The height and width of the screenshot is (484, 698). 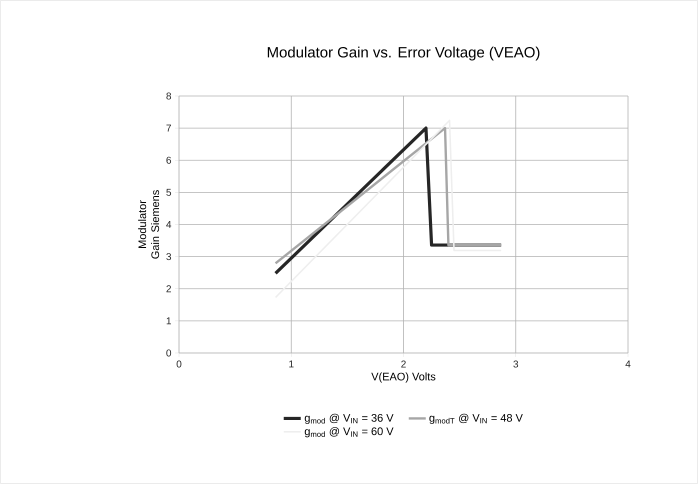 What do you see at coordinates (169, 353) in the screenshot?
I see `y-tick-label: 0` at bounding box center [169, 353].